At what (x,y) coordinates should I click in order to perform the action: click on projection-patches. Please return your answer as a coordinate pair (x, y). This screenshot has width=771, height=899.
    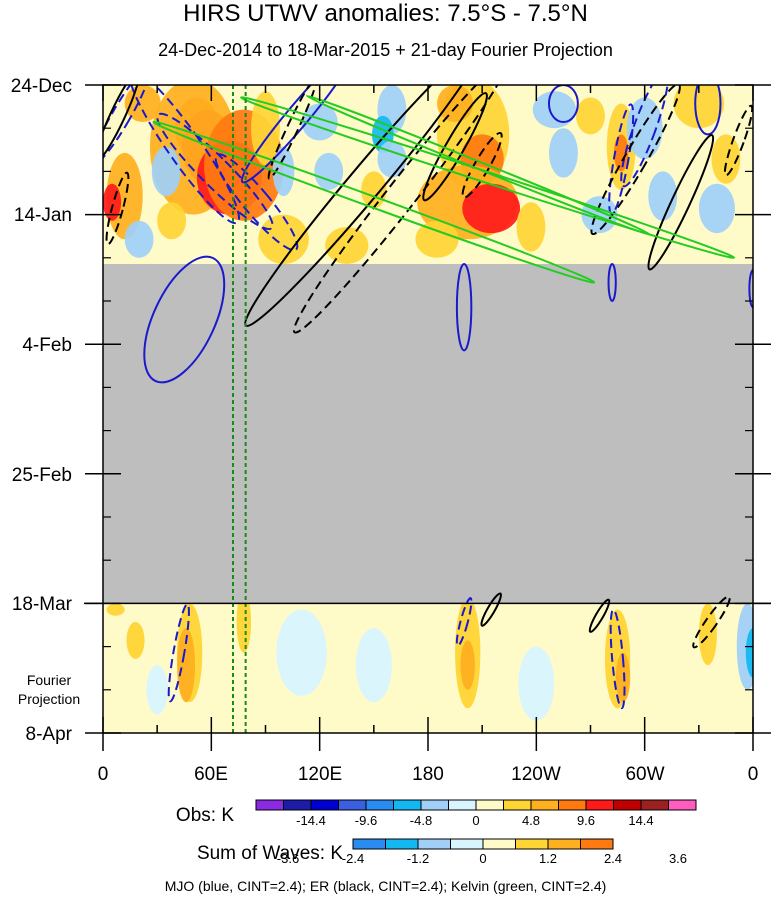
    Looking at the image, I should click on (429, 656).